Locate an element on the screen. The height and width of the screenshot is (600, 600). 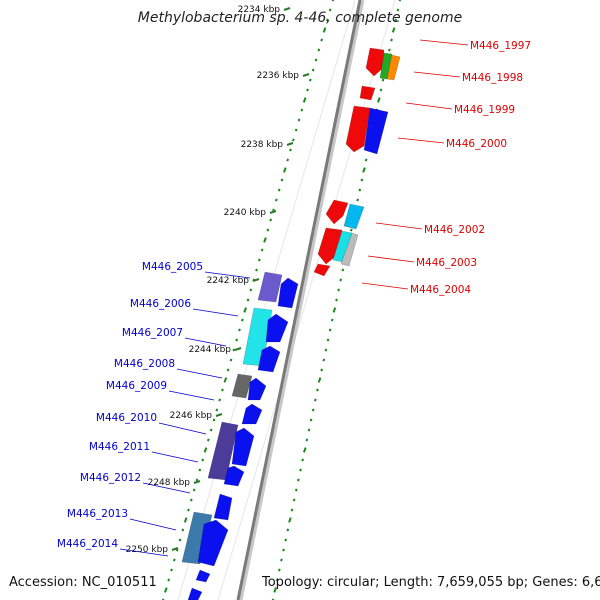
gene-label: M446_2006 is located at coordinates (160, 304).